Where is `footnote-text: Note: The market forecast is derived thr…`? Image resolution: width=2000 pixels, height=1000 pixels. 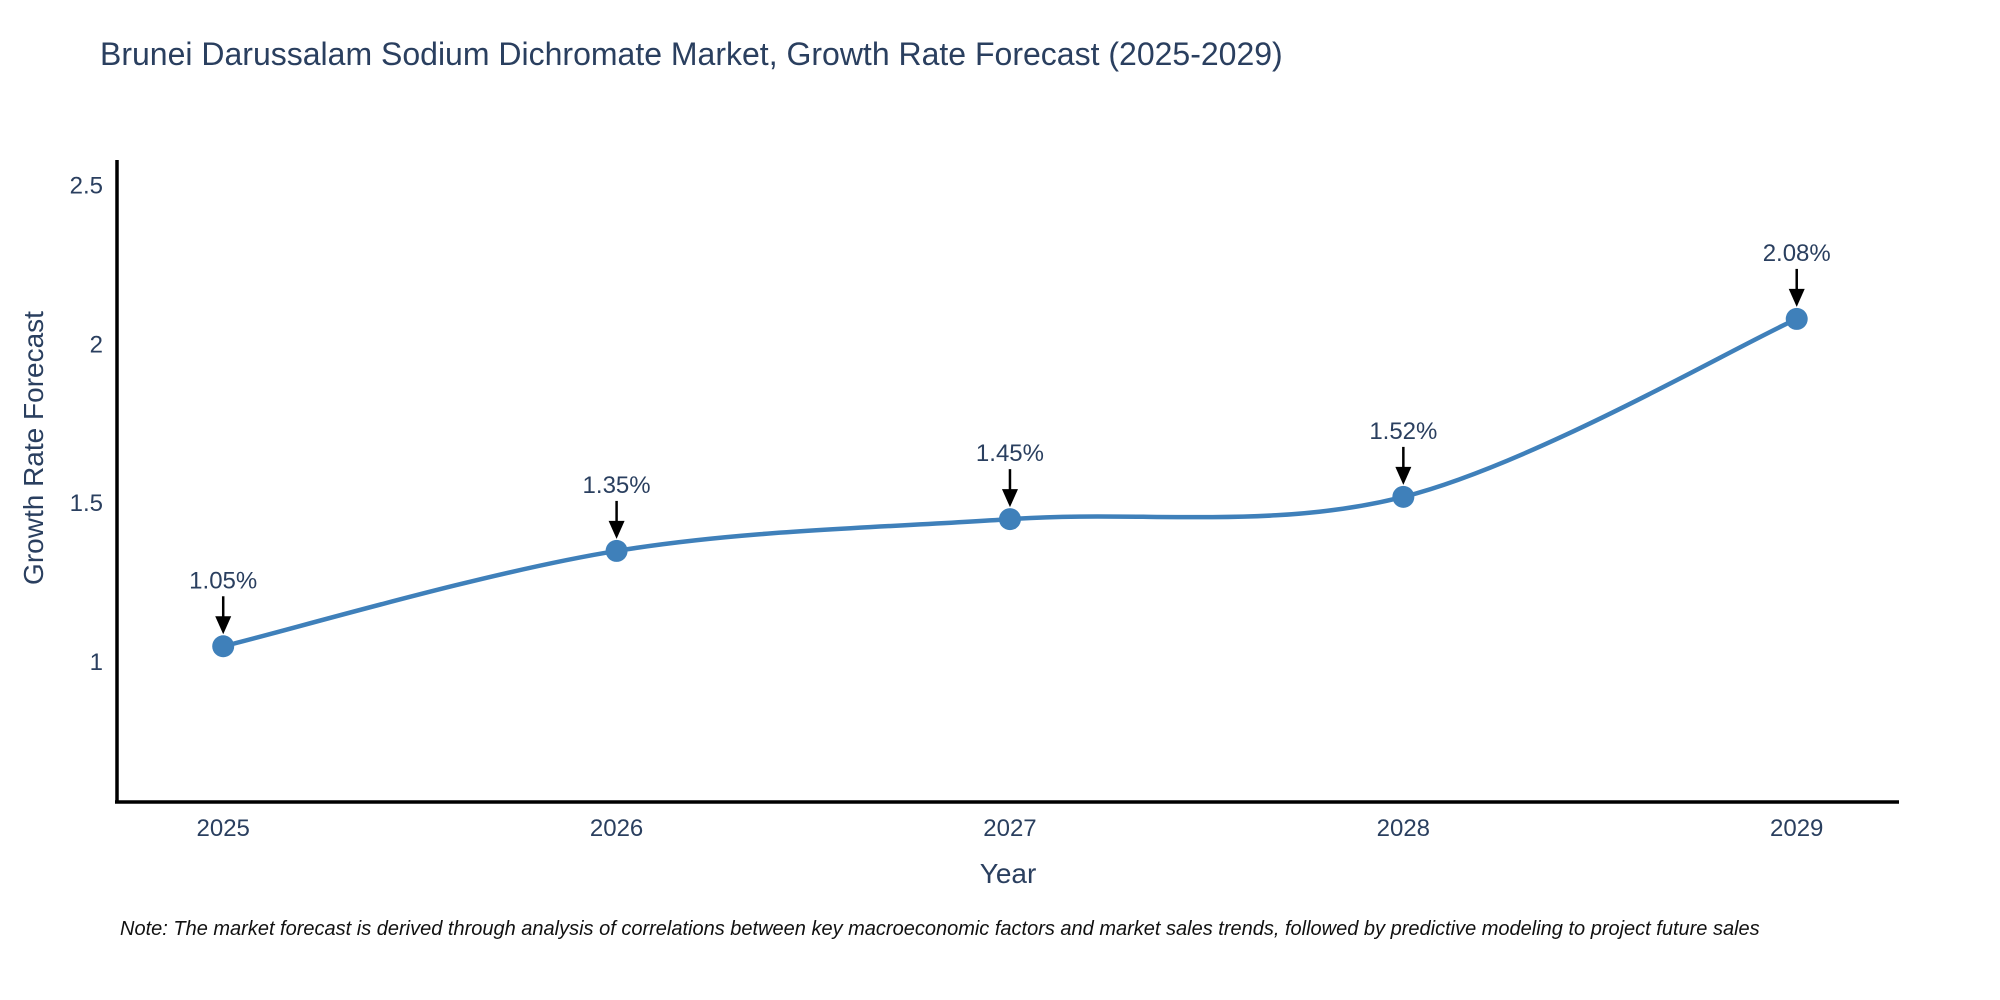
footnote-text: Note: The market forecast is derived thr… is located at coordinates (940, 929).